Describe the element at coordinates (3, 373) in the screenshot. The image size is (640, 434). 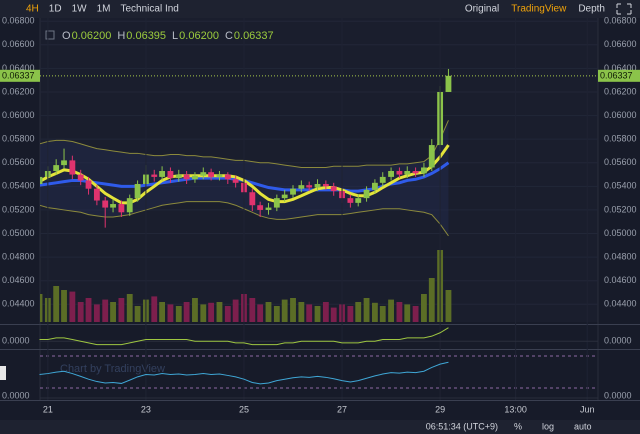
I see `side-handle` at that location.